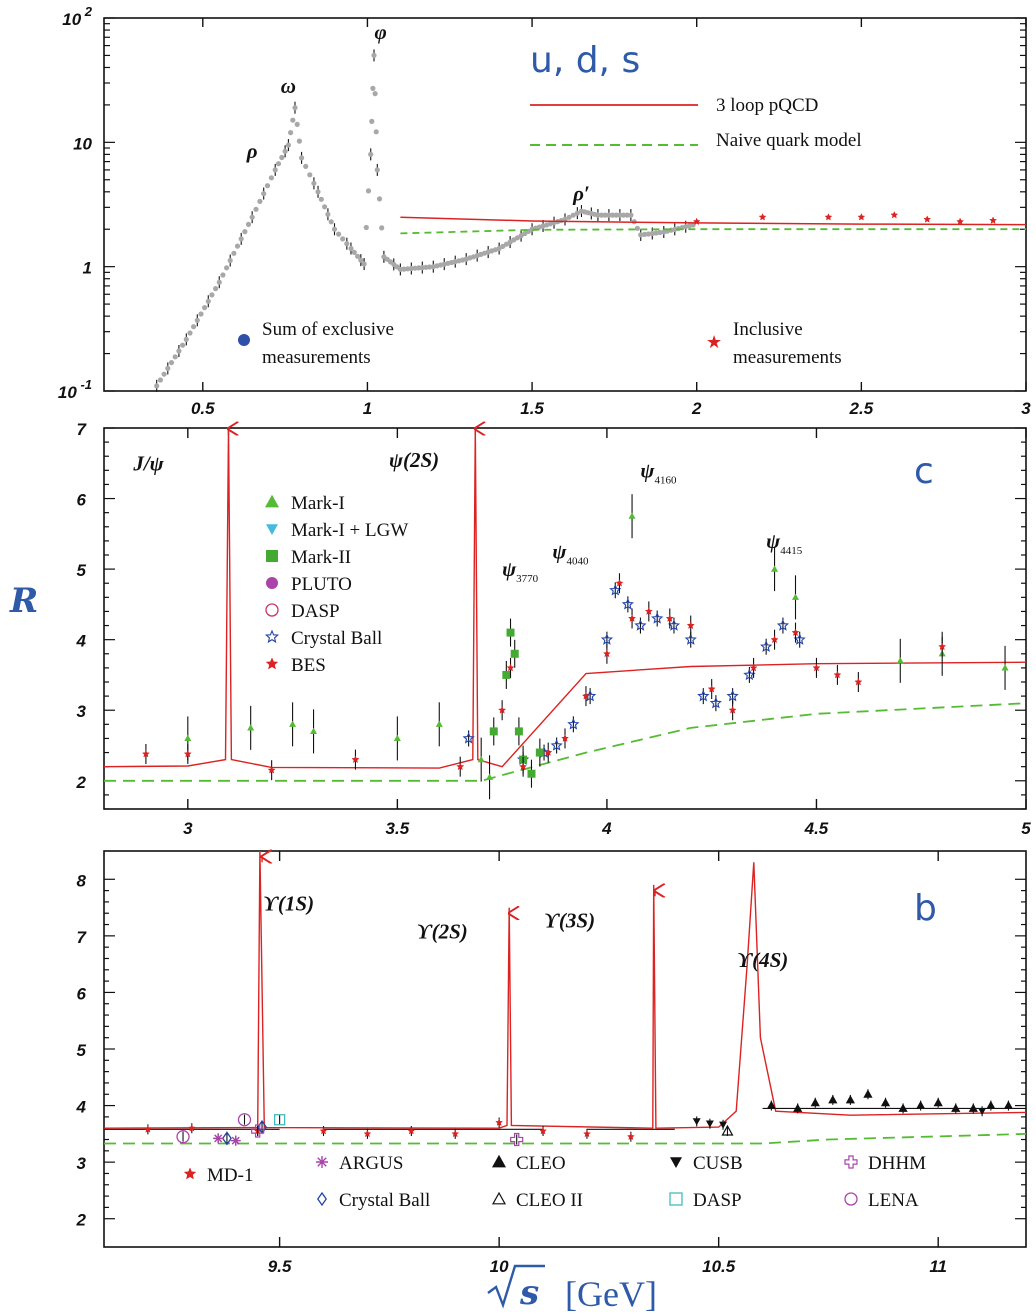 This screenshot has width=1036, height=1315. What do you see at coordinates (272, 583) in the screenshot?
I see `legend-marker-pluto` at bounding box center [272, 583].